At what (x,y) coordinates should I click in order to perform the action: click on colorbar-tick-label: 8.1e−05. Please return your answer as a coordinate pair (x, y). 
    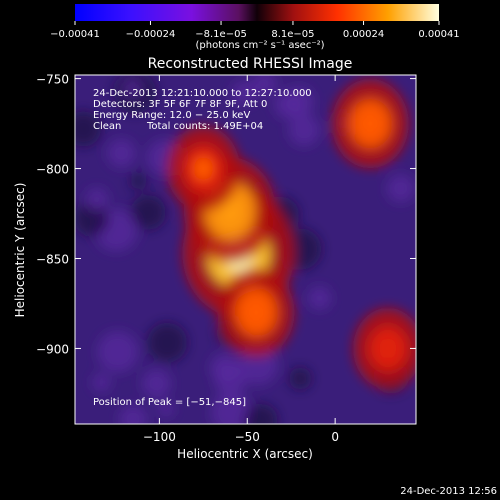
    Looking at the image, I should click on (292, 34).